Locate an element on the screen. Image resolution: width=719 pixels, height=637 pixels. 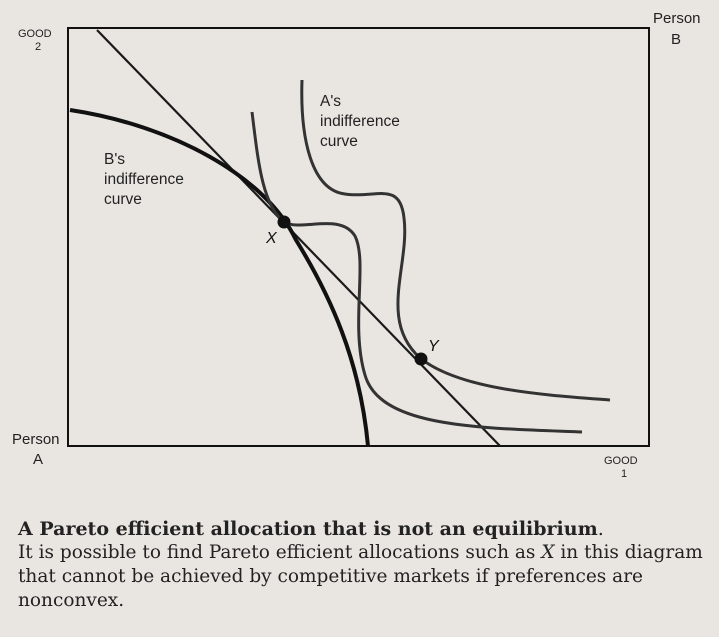
person-b-letter: B is located at coordinates (676, 39).